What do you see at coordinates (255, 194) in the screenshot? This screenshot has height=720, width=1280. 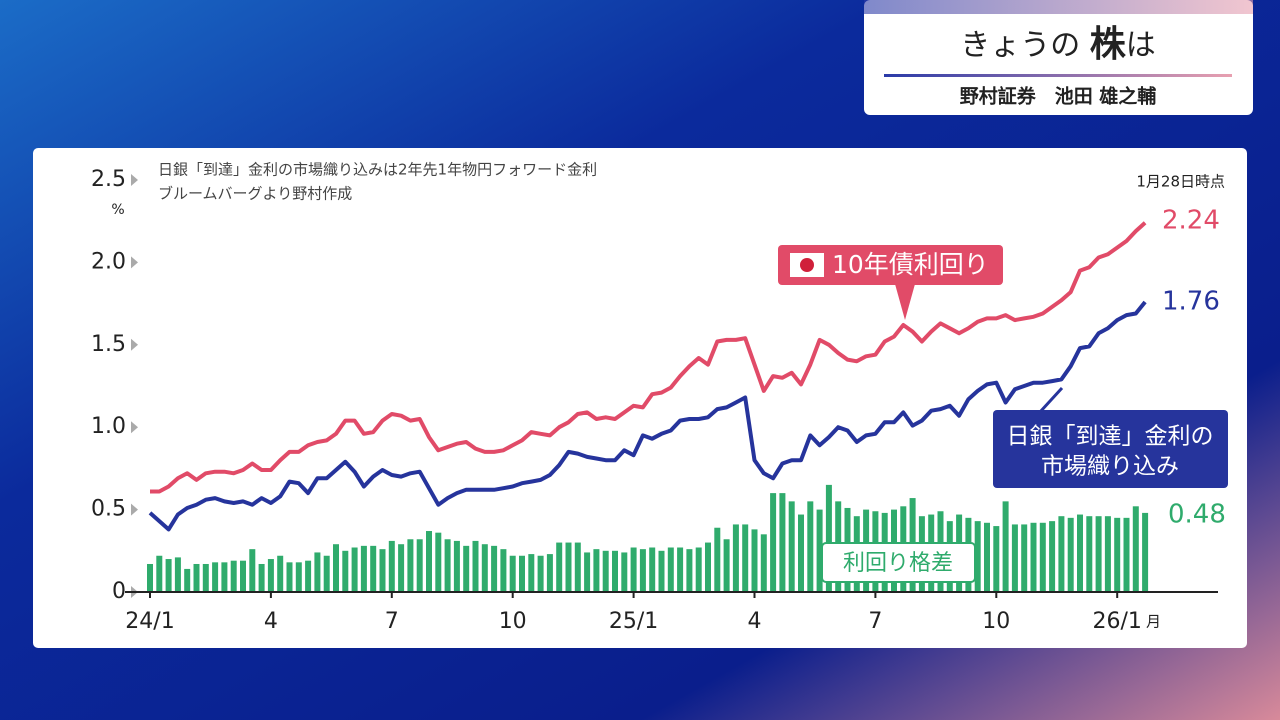 I see `note: ブルームバーグより野村作成` at bounding box center [255, 194].